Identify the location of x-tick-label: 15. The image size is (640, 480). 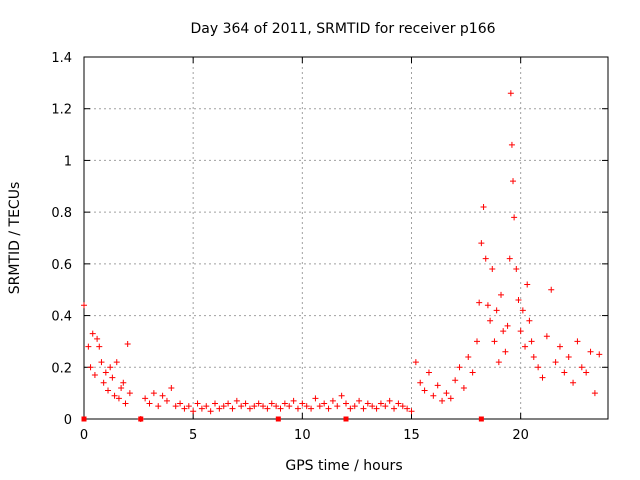
(411, 435).